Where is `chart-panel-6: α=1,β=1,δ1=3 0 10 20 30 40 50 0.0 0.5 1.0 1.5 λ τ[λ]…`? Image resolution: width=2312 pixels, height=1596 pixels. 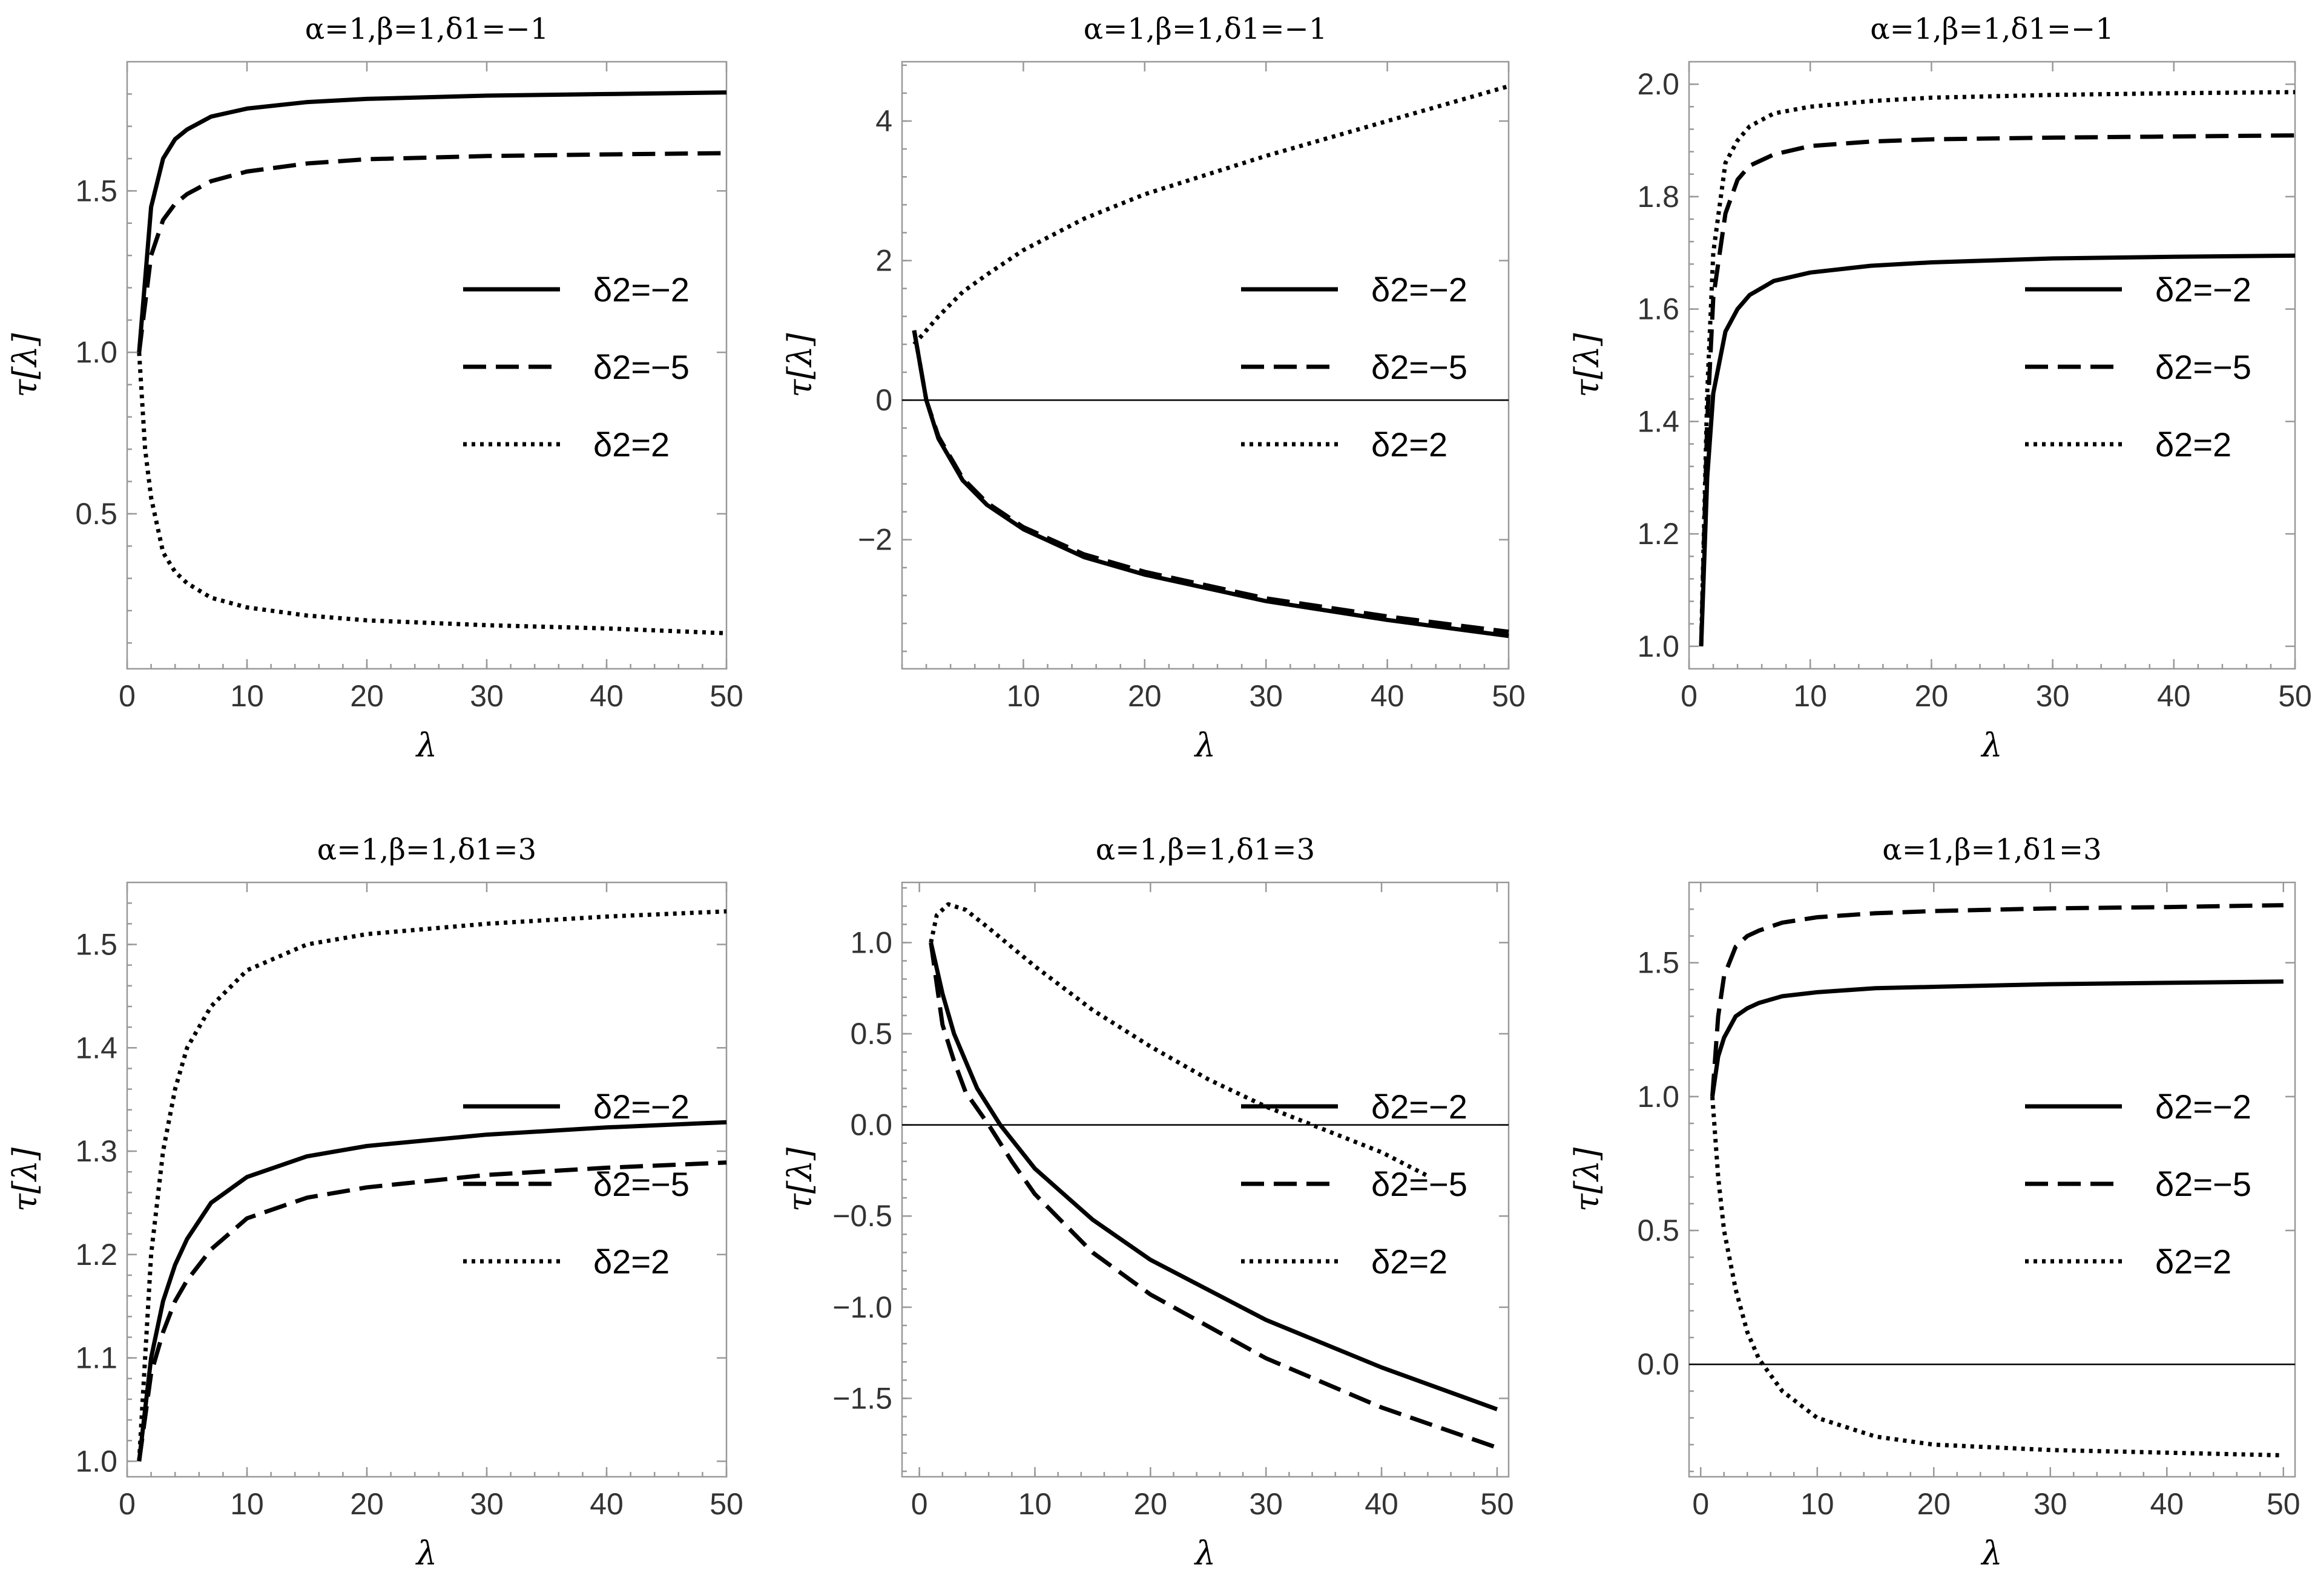
chart-panel-6: α=1,β=1,δ1=3 0 10 20 30 40 50 0.0 0.5 1.0 1.5 λ τ[λ]… is located at coordinates (1934, 1202).